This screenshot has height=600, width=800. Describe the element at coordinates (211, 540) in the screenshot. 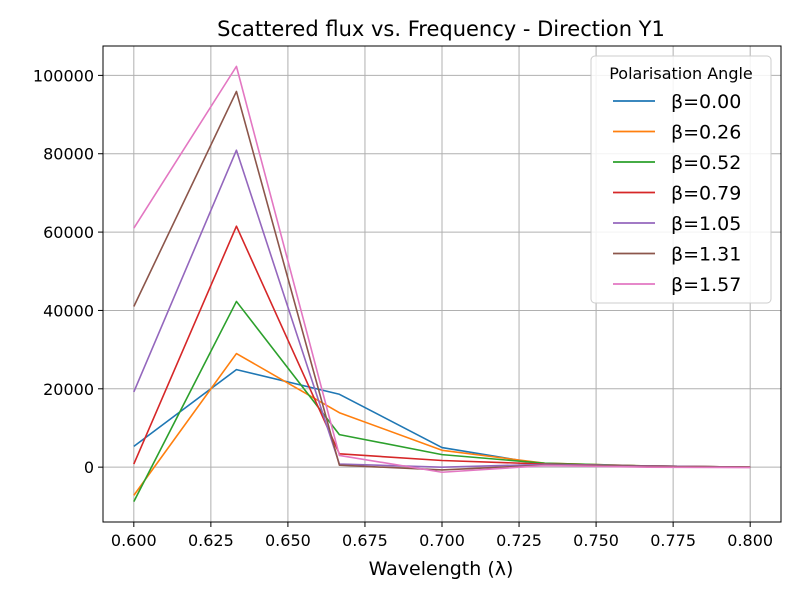

I see `x-tick-label: 0.625` at that location.